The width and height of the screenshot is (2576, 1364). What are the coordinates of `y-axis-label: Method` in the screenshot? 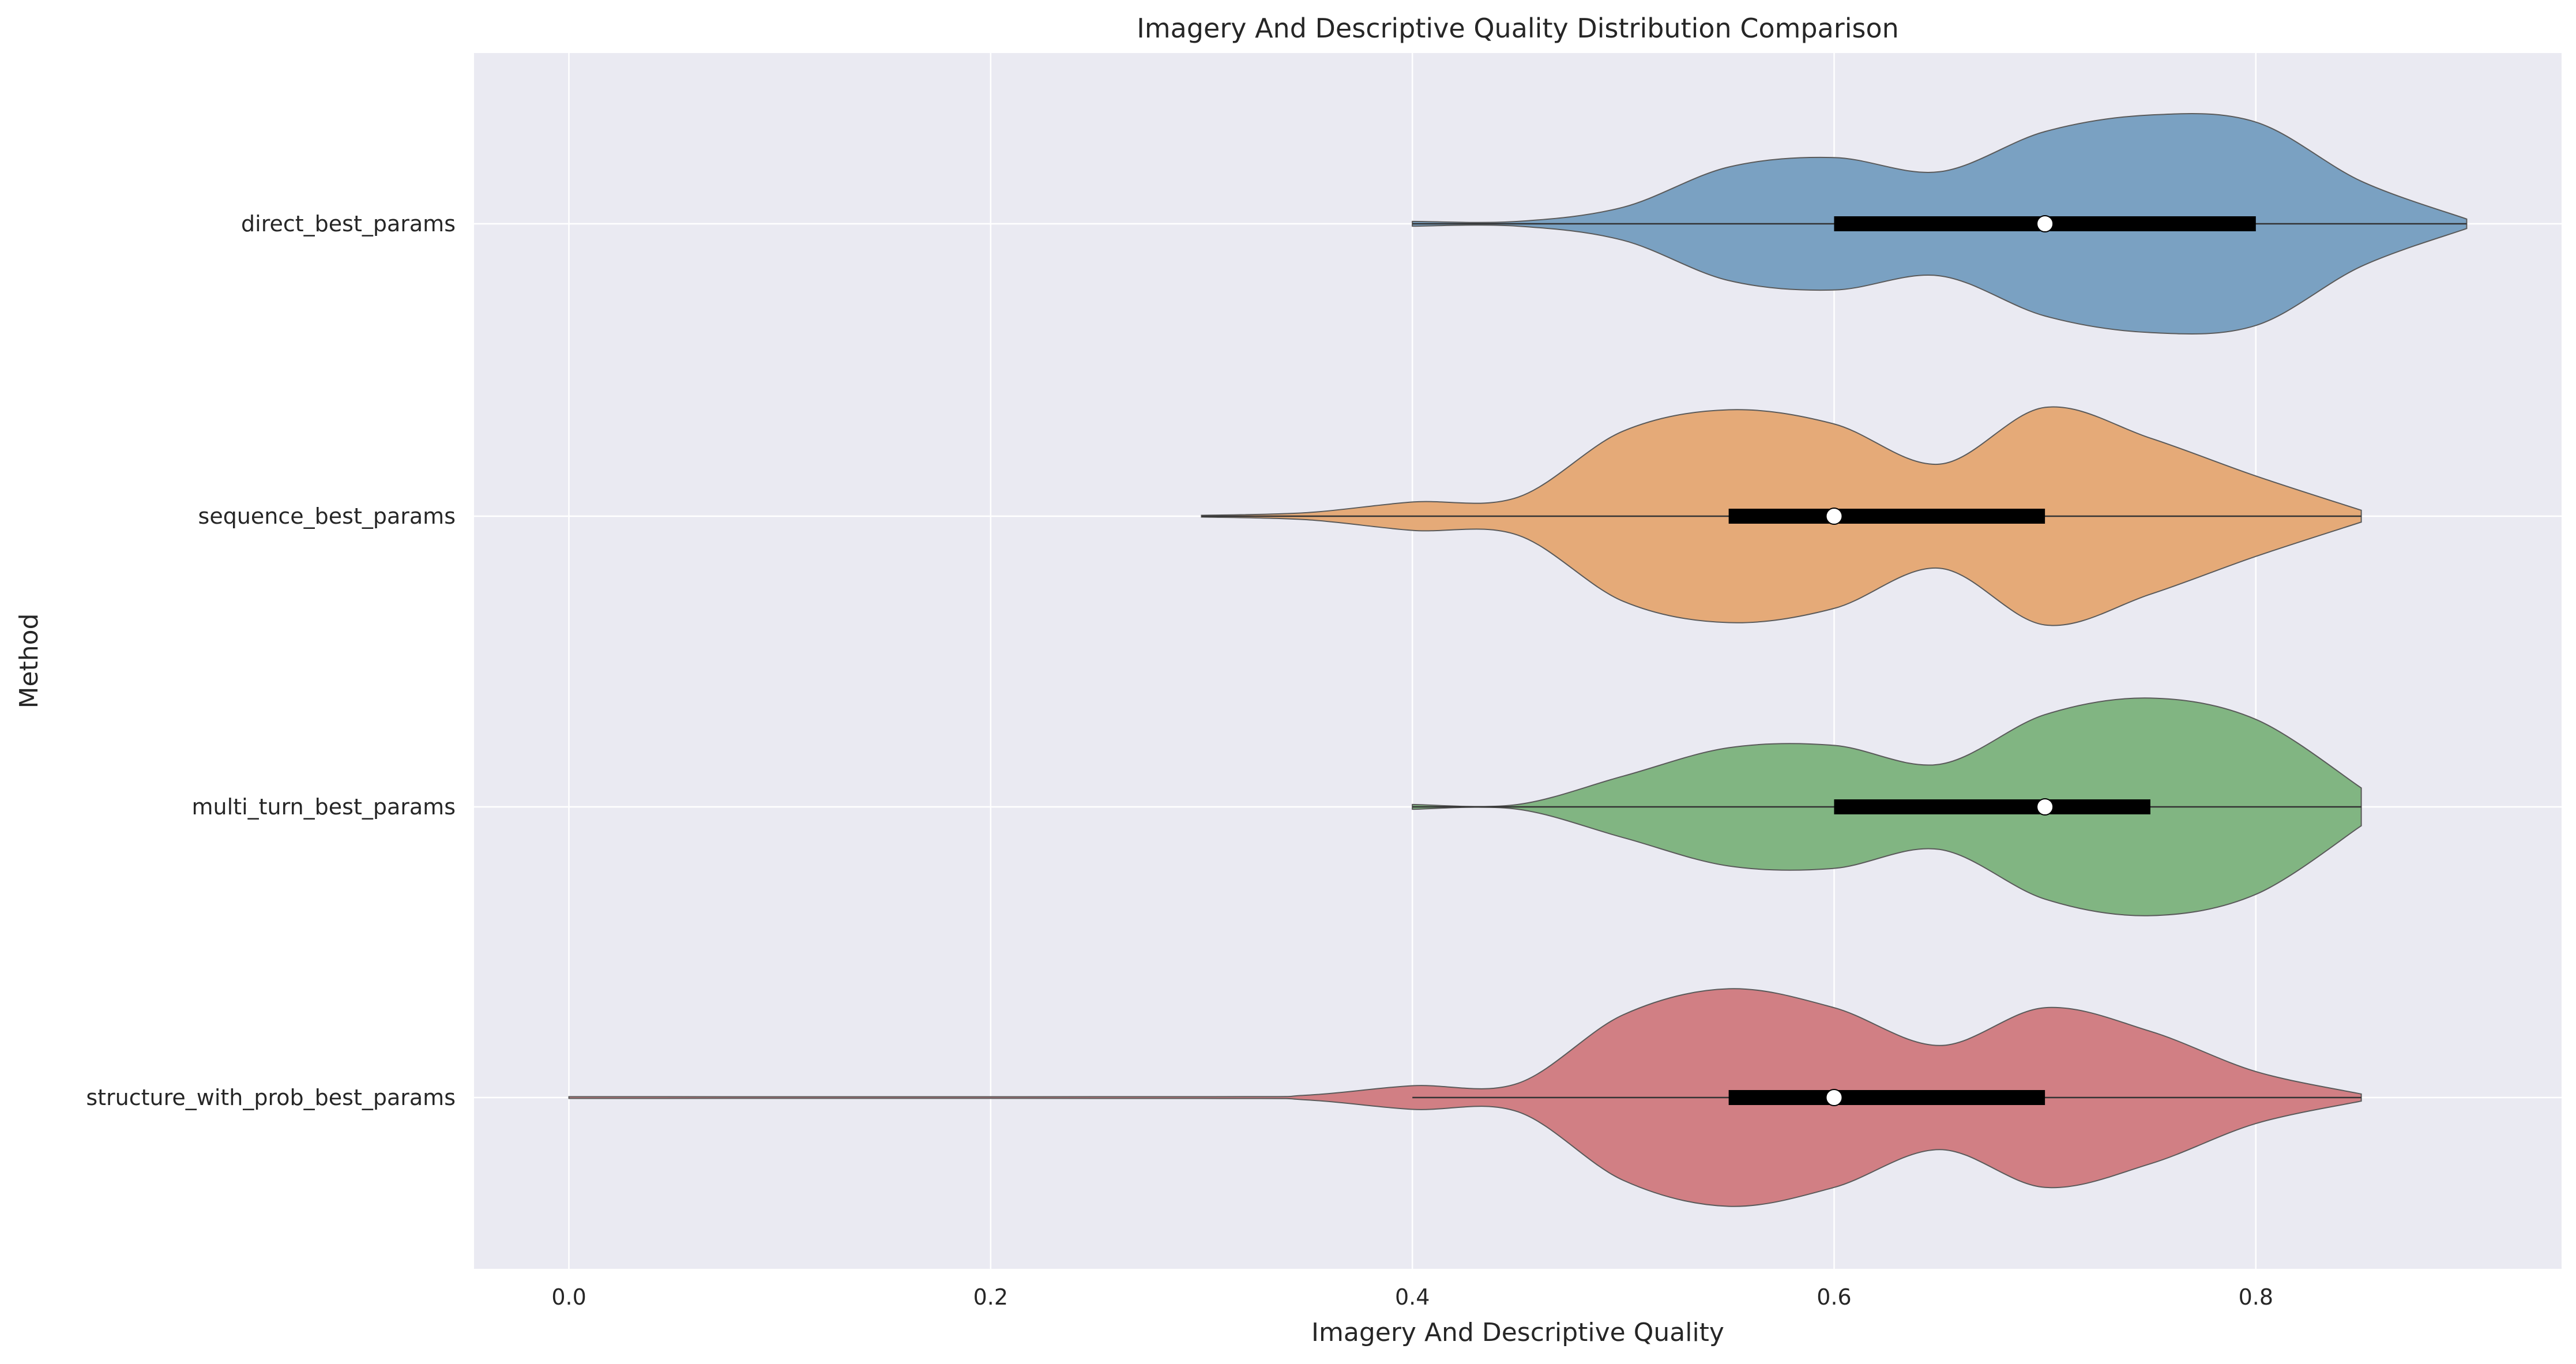 It's located at (29, 660).